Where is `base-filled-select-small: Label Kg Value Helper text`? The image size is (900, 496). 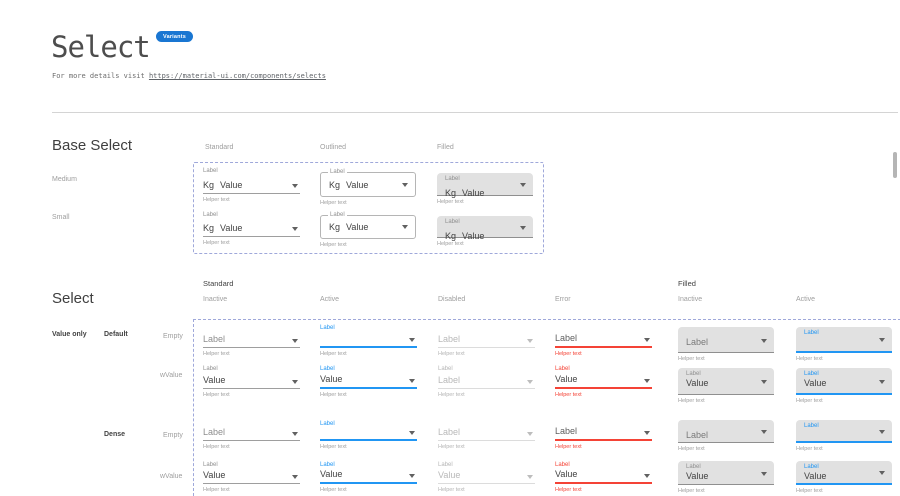
base-filled-select-small: Label Kg Value Helper text is located at coordinates (485, 231).